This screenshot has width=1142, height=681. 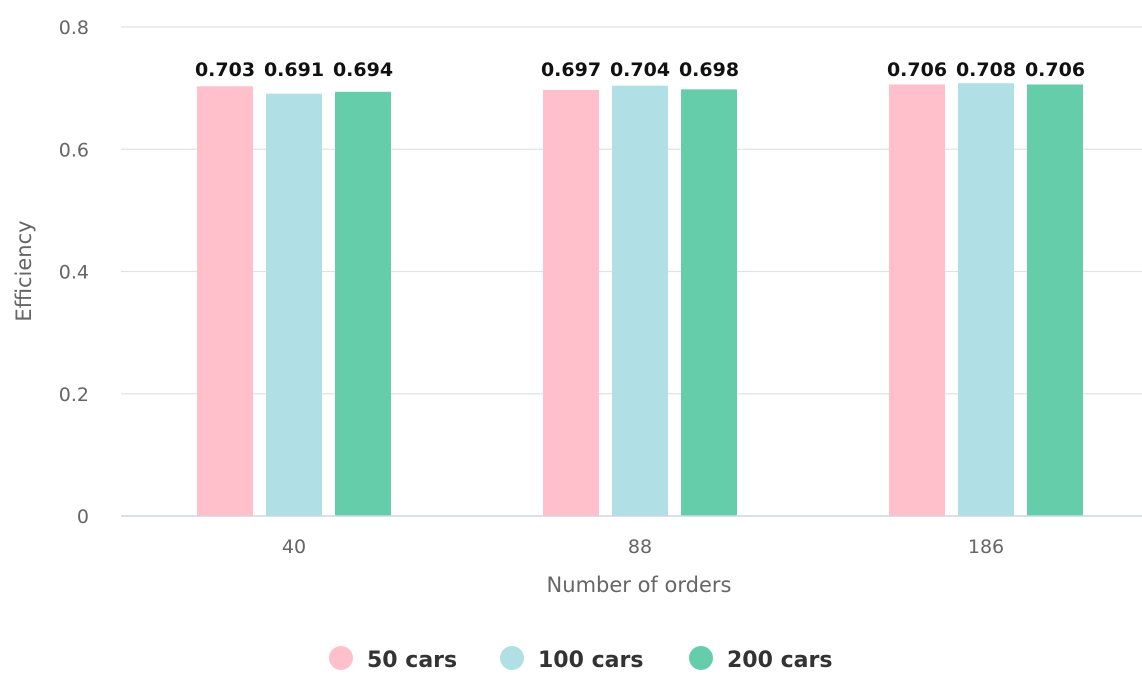 What do you see at coordinates (74, 150) in the screenshot?
I see `y-tick-label: 0.6` at bounding box center [74, 150].